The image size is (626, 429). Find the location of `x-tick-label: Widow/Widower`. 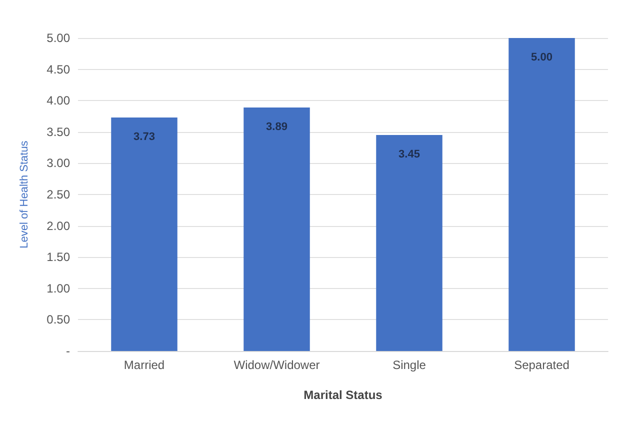

x-tick-label: Widow/Widower is located at coordinates (277, 365).